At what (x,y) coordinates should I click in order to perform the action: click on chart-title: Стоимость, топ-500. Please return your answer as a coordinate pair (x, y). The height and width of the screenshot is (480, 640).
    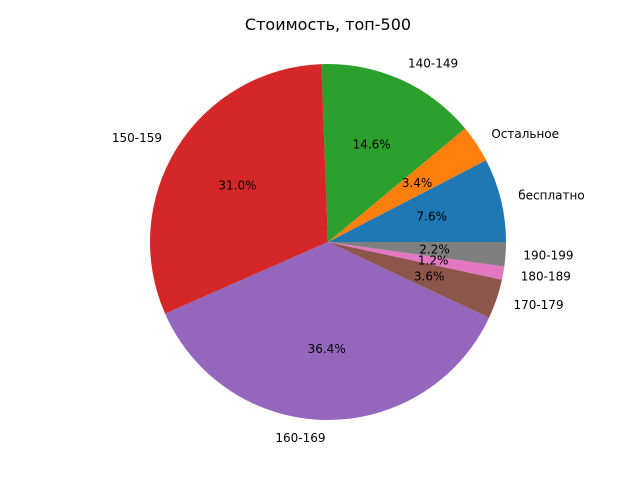
    Looking at the image, I should click on (328, 24).